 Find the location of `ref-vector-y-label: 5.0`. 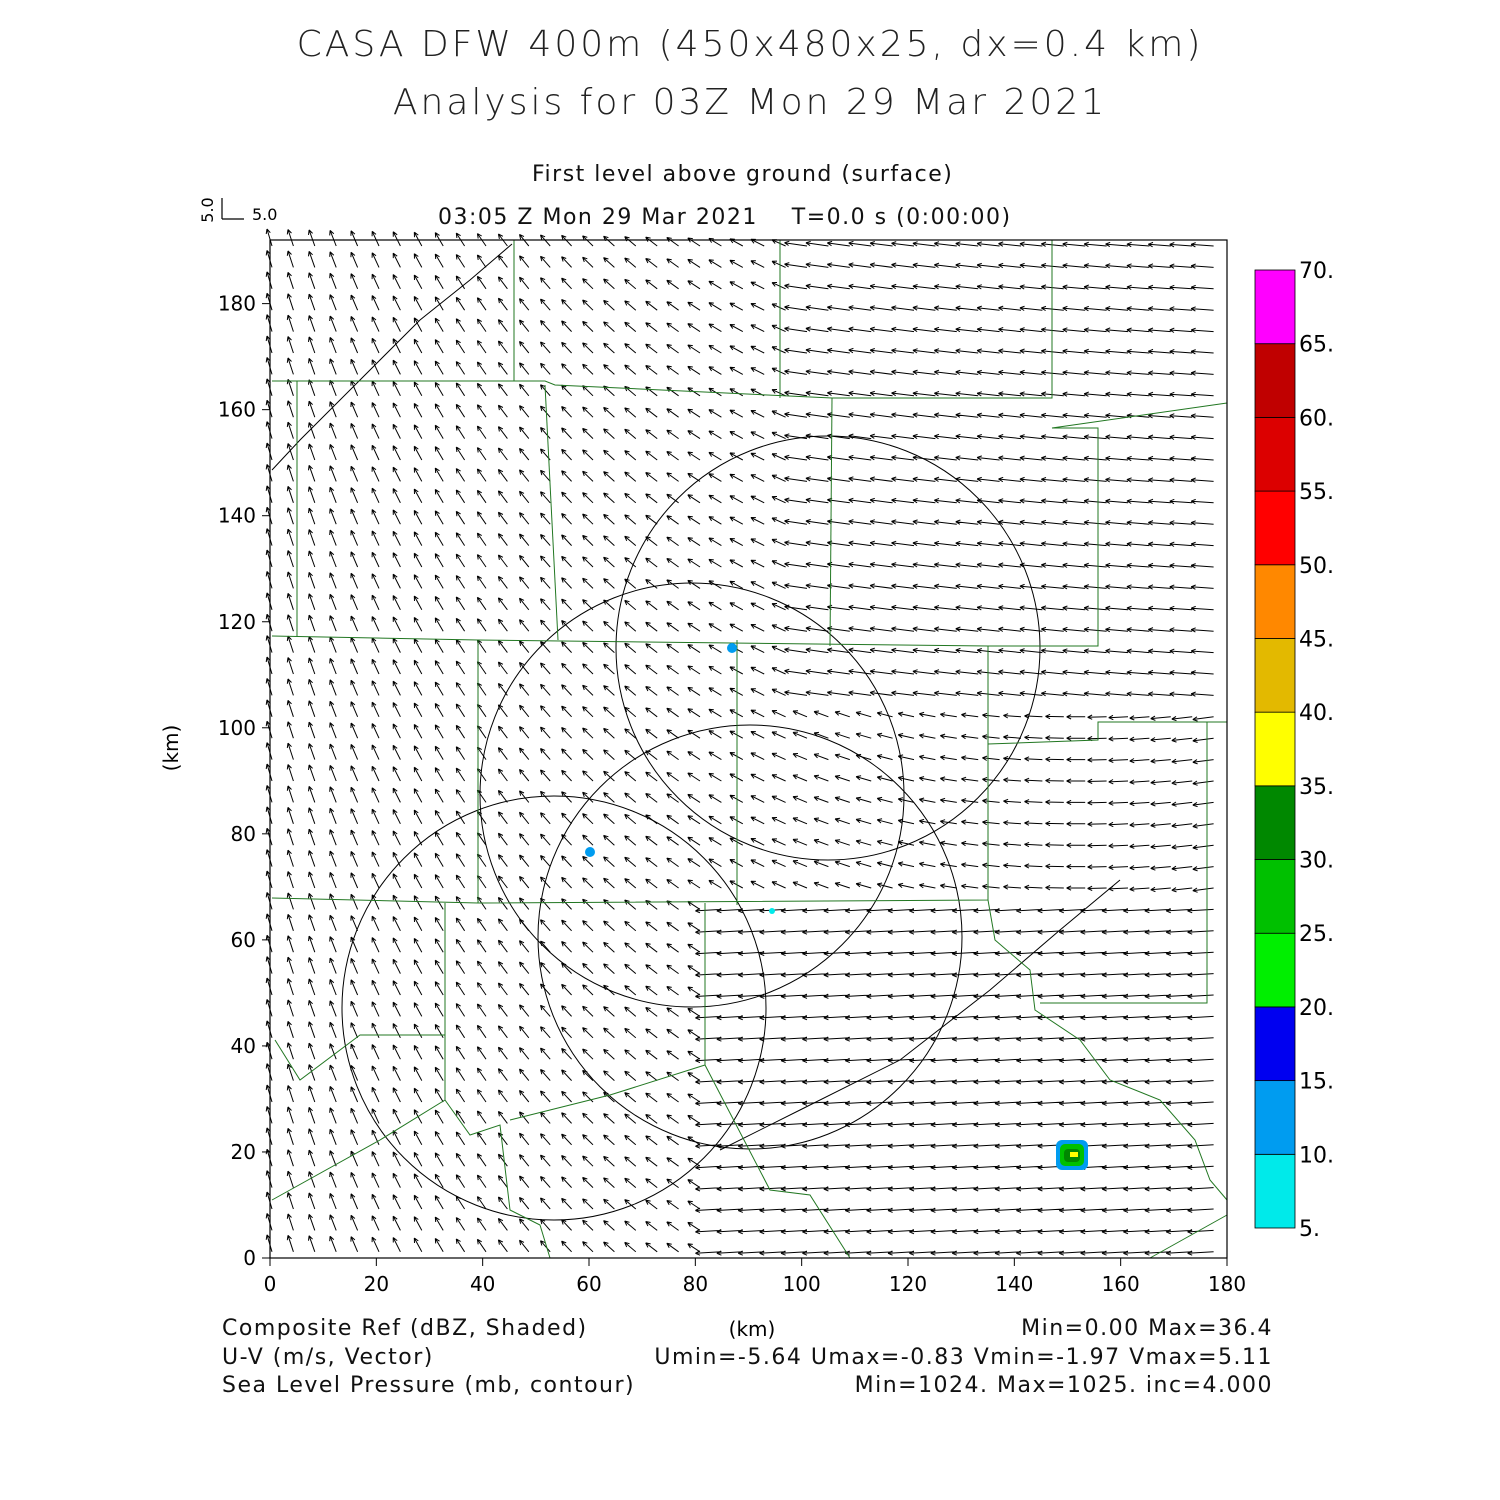

ref-vector-y-label: 5.0 is located at coordinates (207, 209).